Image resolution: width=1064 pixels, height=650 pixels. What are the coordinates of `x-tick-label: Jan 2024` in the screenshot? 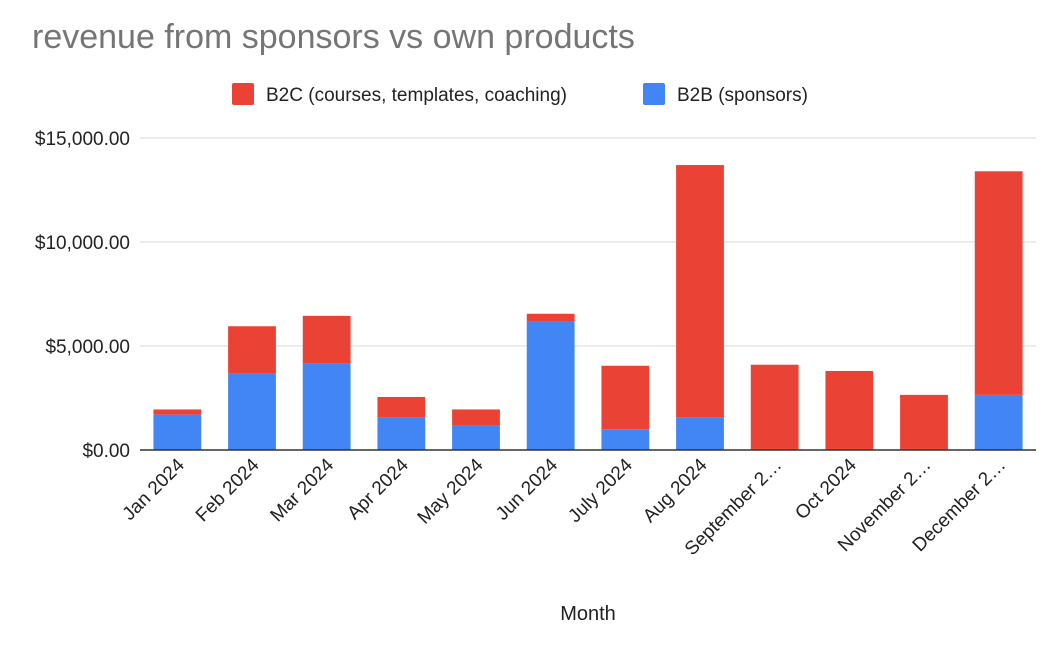 It's located at (154, 489).